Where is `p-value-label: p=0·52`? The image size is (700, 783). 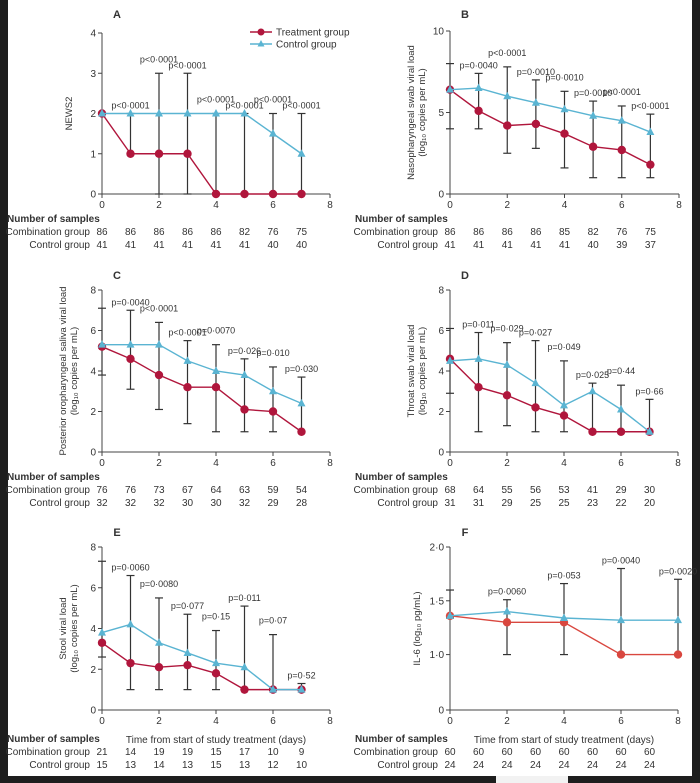 p-value-label: p=0·52 is located at coordinates (301, 676).